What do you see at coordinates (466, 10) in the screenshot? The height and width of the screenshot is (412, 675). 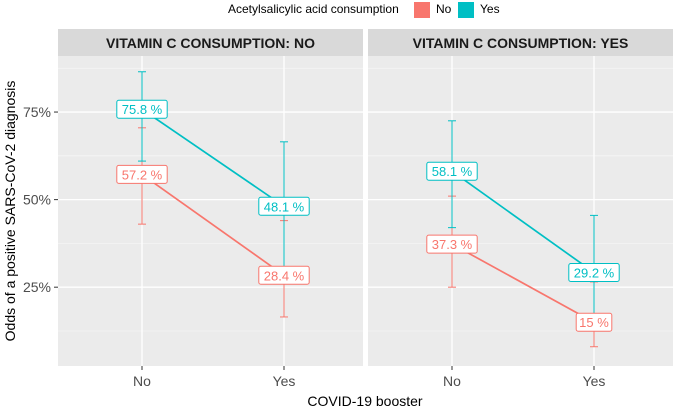 I see `legend-swatch-yes` at bounding box center [466, 10].